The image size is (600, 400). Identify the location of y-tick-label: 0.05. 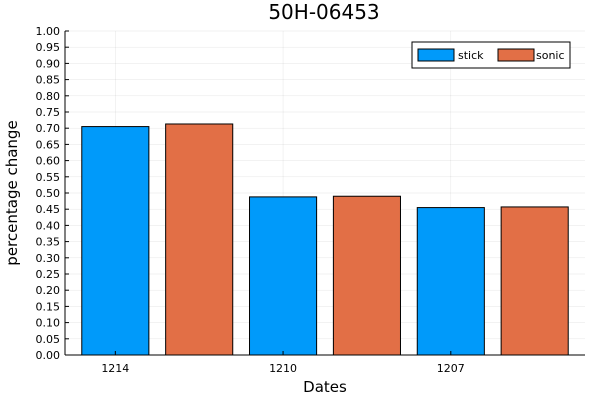
(48, 339).